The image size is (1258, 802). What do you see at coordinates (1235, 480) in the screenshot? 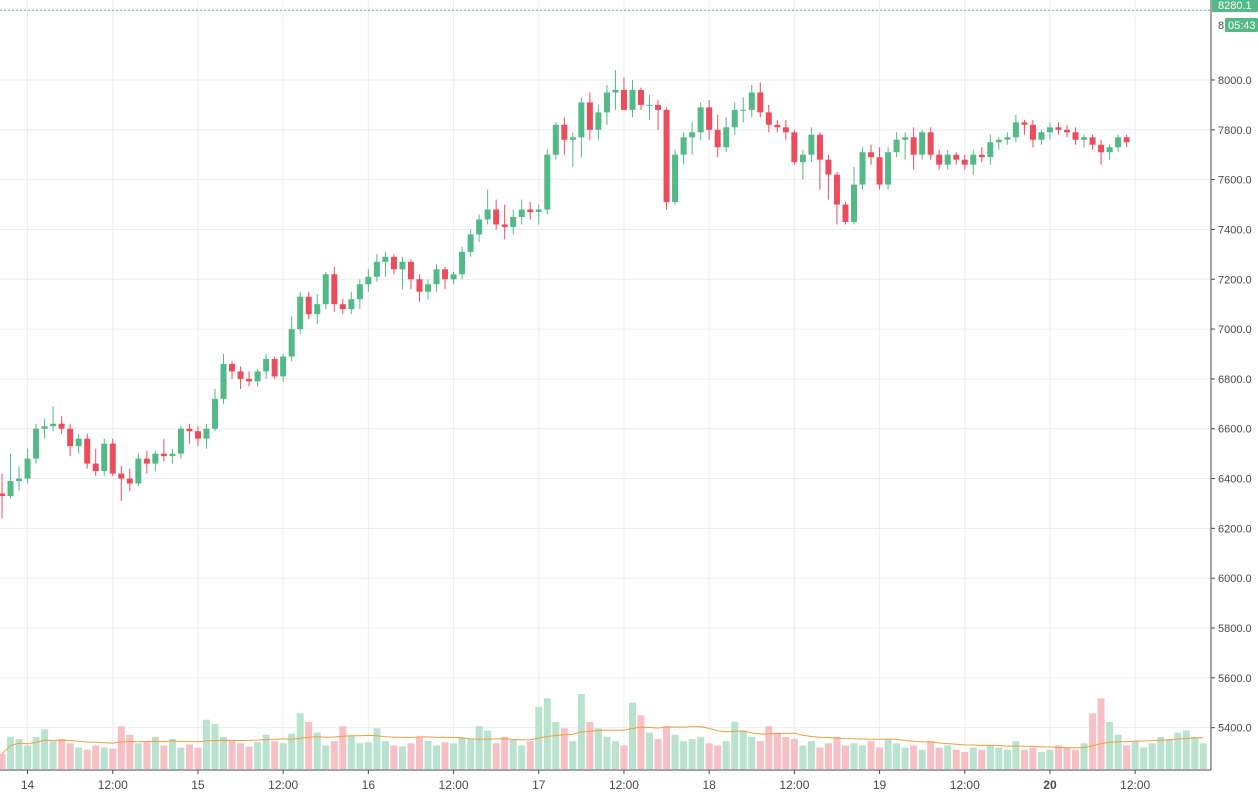
I see `price-tick-label: 6400.0` at bounding box center [1235, 480].